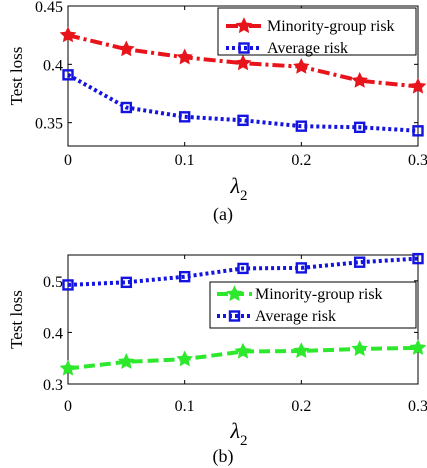 The height and width of the screenshot is (468, 427). Describe the element at coordinates (53, 385) in the screenshot. I see `y-tick-label: 0.3` at that location.